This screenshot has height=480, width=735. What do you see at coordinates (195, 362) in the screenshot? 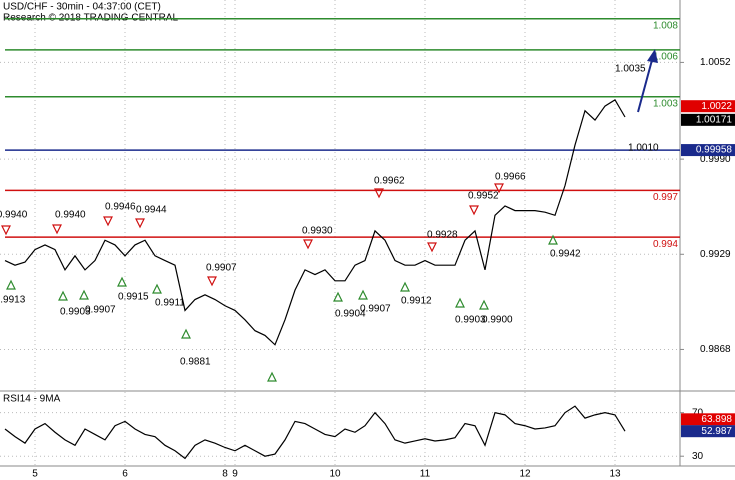
I see `annotation: 0.9881` at bounding box center [195, 362].